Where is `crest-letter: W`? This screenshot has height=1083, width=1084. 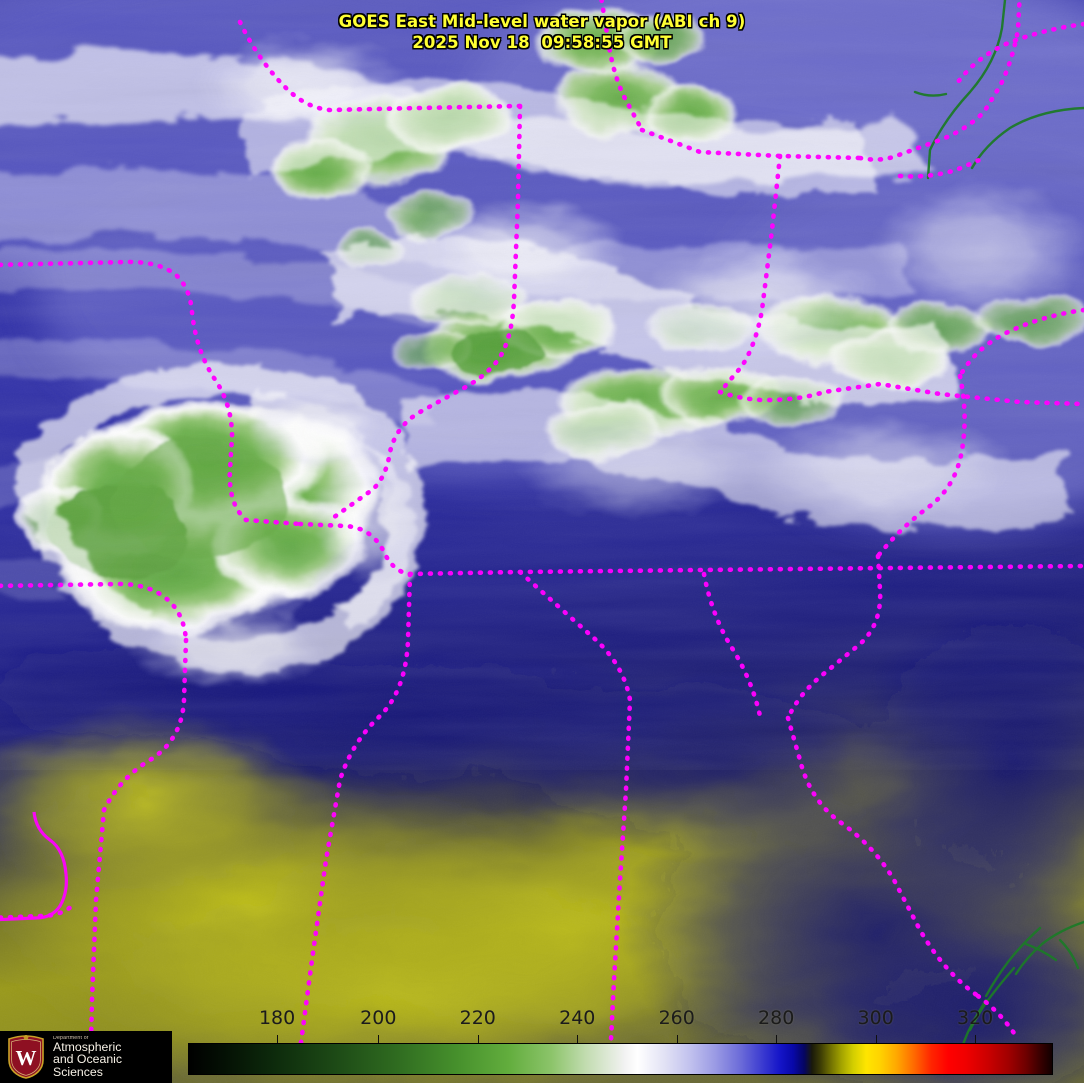
crest-letter: W is located at coordinates (26, 1058).